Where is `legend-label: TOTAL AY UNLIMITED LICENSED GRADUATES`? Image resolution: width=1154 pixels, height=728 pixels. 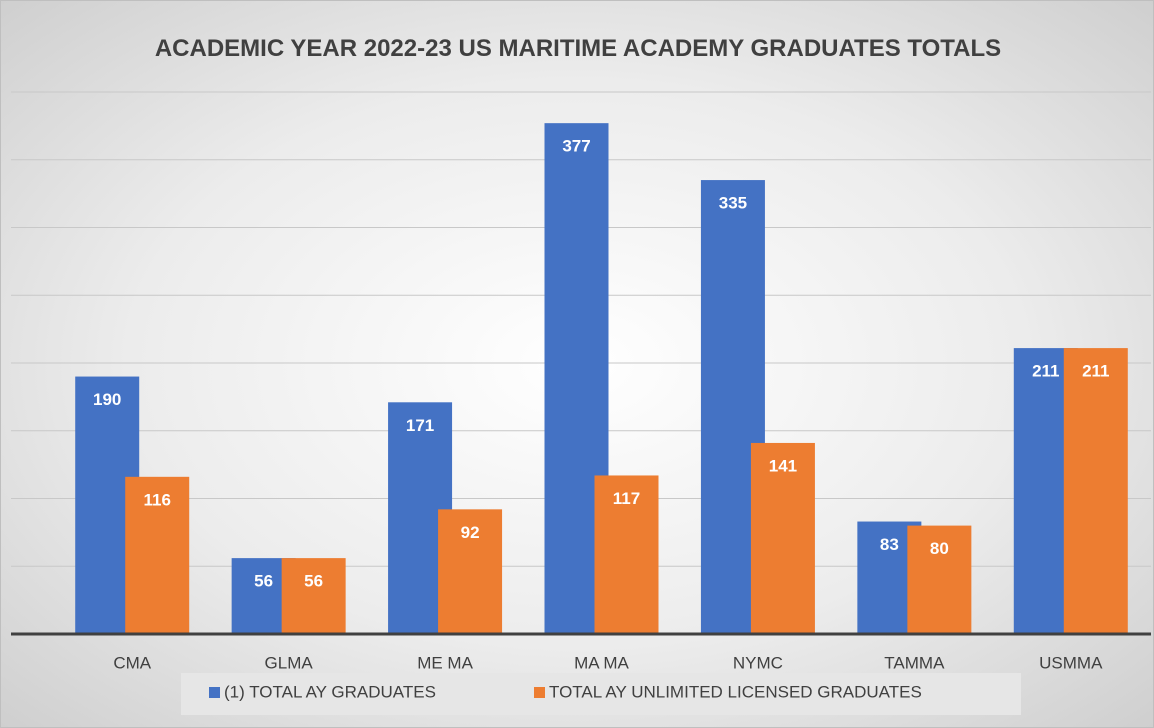
legend-label: TOTAL AY UNLIMITED LICENSED GRADUATES is located at coordinates (735, 691).